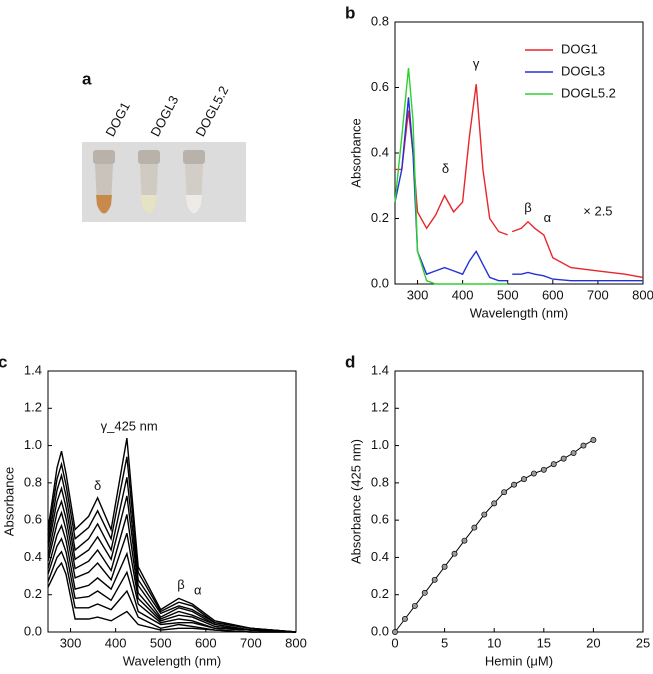 This screenshot has width=653, height=674. What do you see at coordinates (476, 63) in the screenshot?
I see `annotation: γ` at bounding box center [476, 63].